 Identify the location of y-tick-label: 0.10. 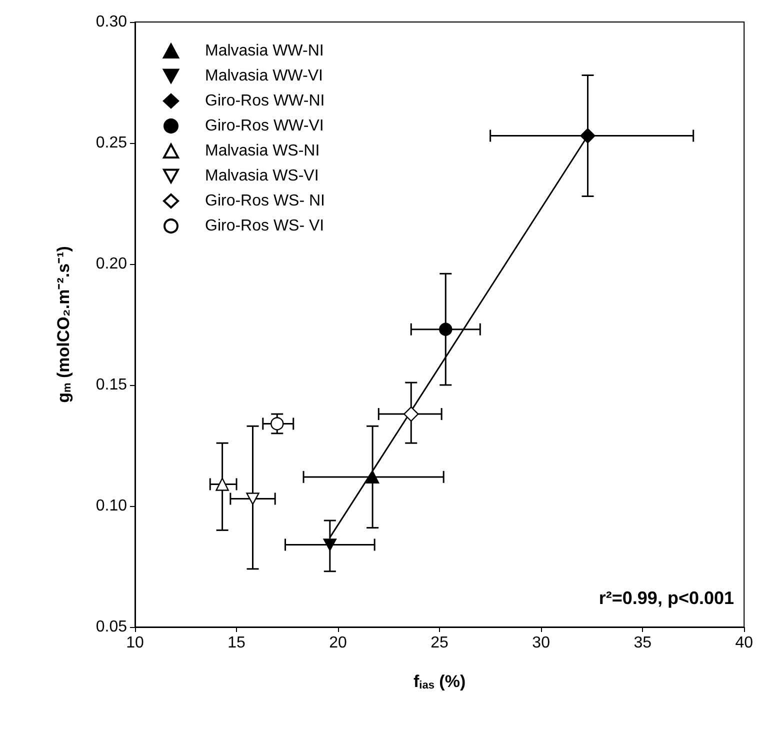
(112, 506).